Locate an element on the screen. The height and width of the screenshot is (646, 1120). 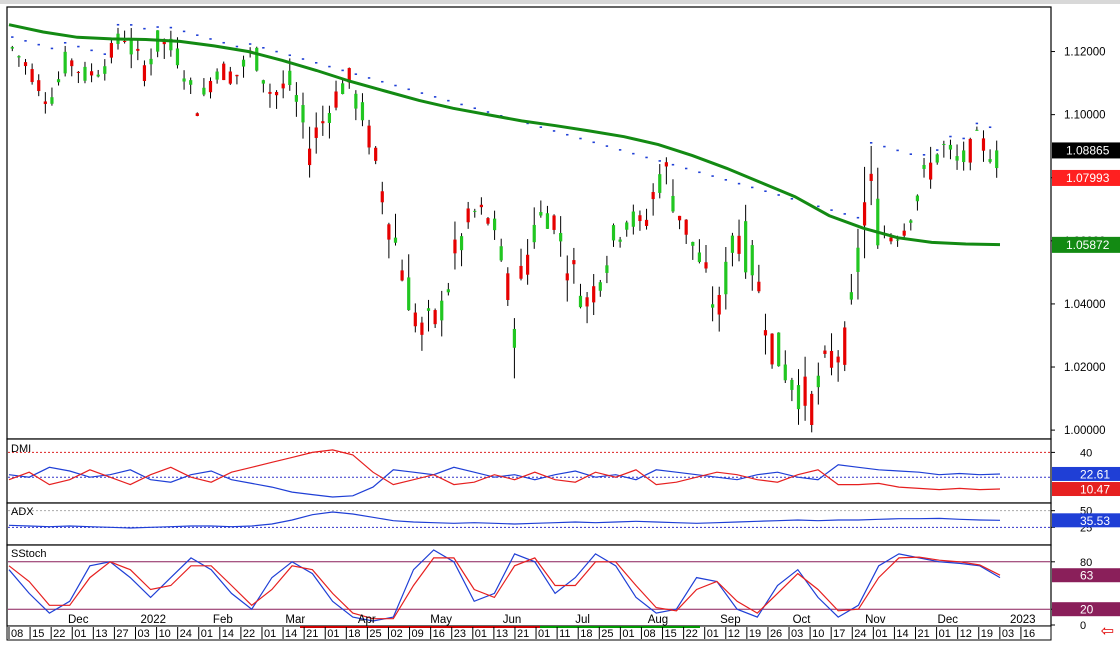
price-tag-label: 1.07993 is located at coordinates (1088, 178).